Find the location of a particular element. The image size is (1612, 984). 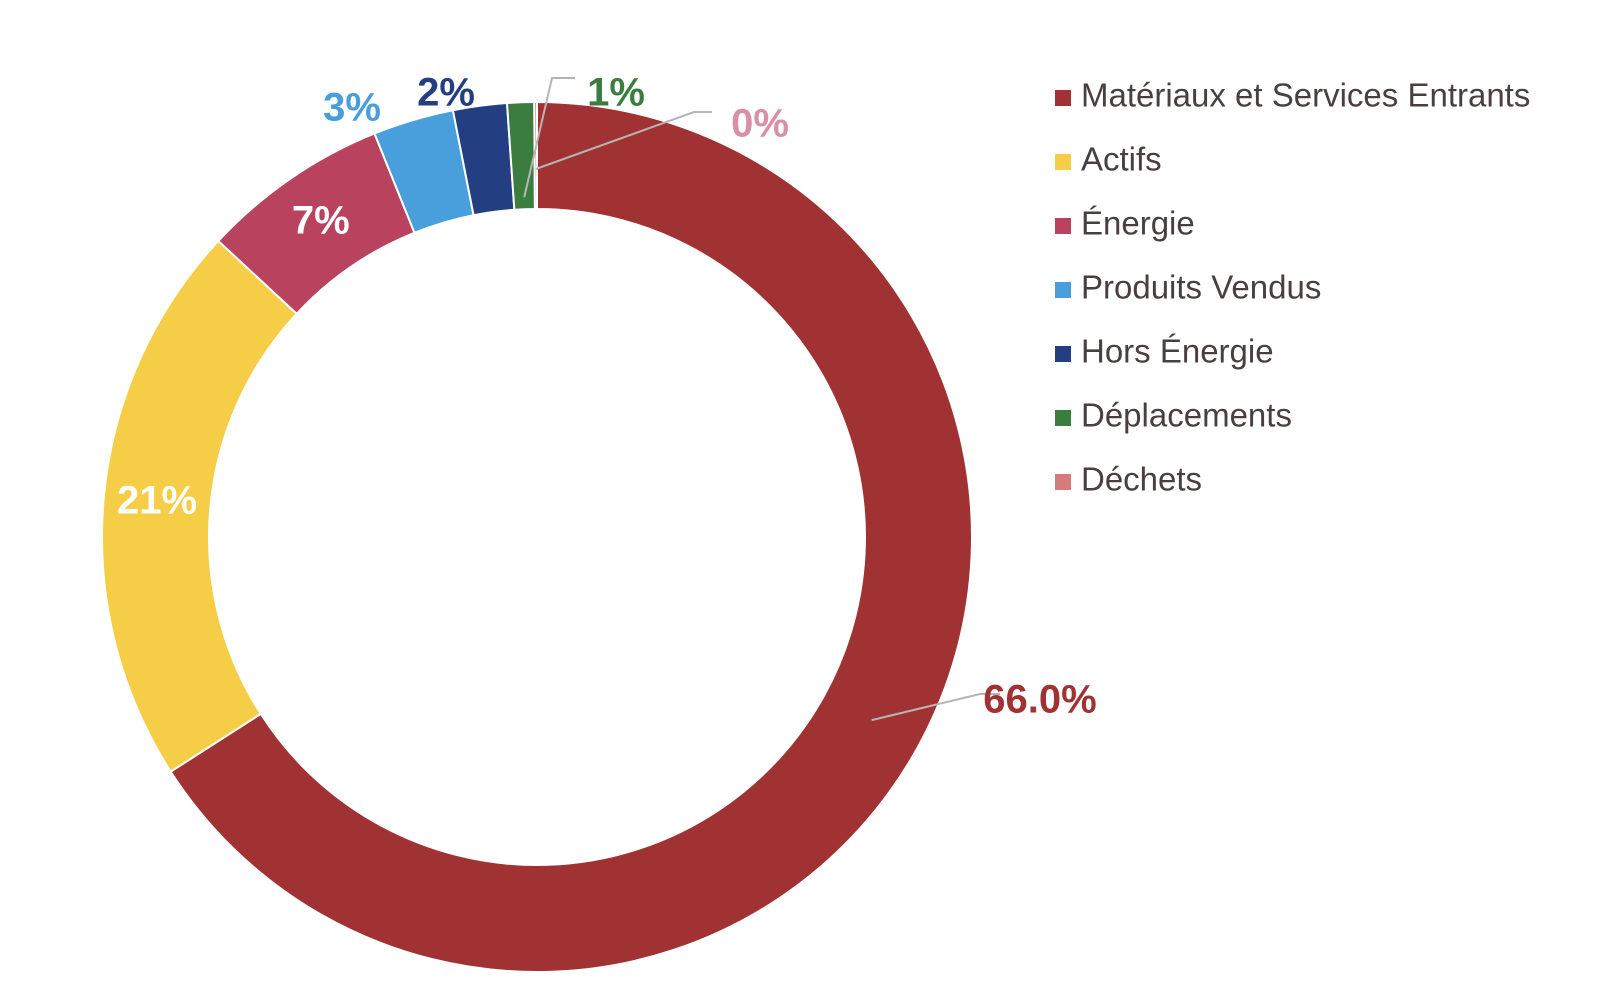

legend-item-energie: Énergie is located at coordinates (1125, 223).